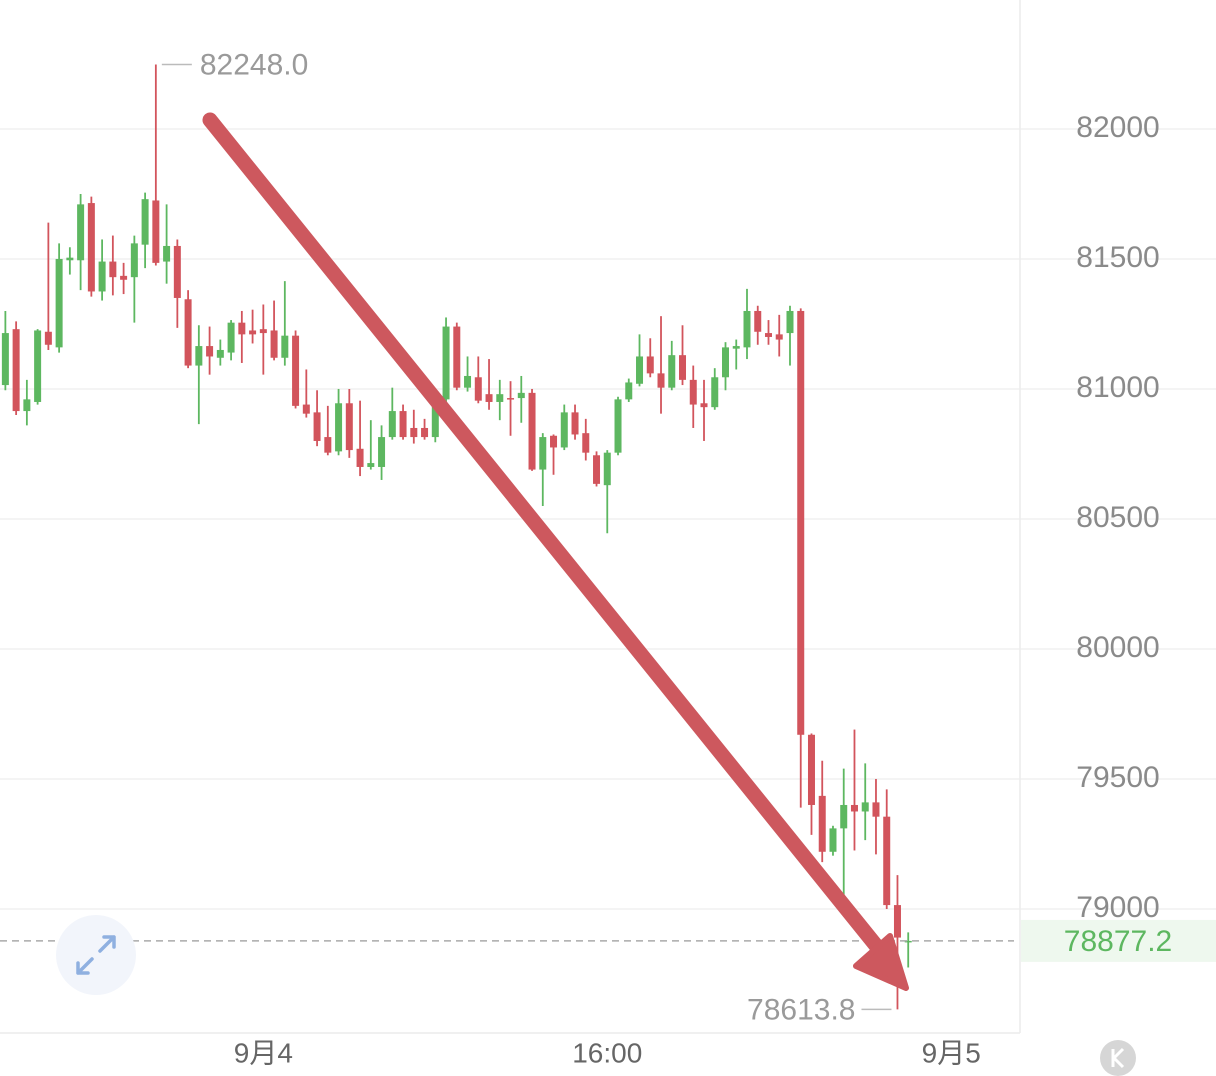 The height and width of the screenshot is (1076, 1216). Describe the element at coordinates (1117, 257) in the screenshot. I see `y-tick-label: 81500` at that location.